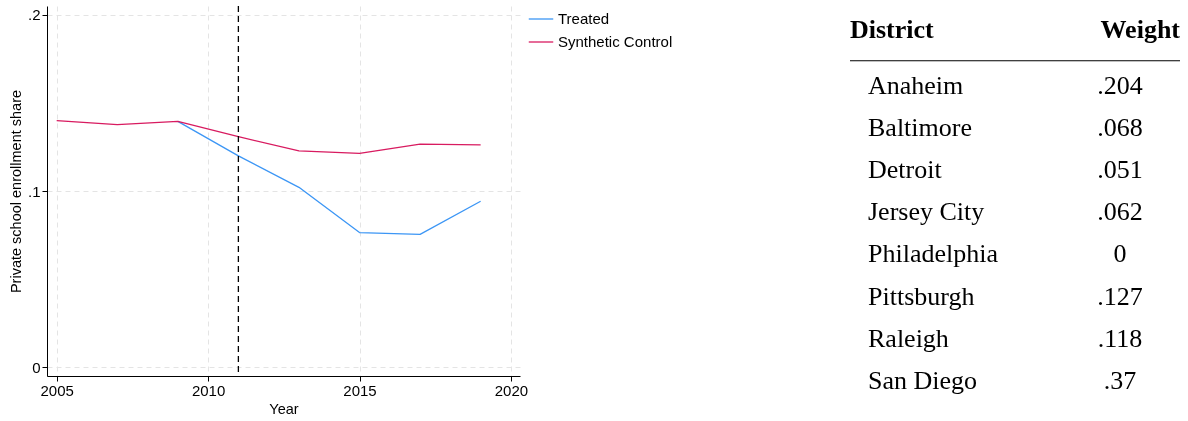  What do you see at coordinates (208, 390) in the screenshot?
I see `x-tick-label: 2010` at bounding box center [208, 390].